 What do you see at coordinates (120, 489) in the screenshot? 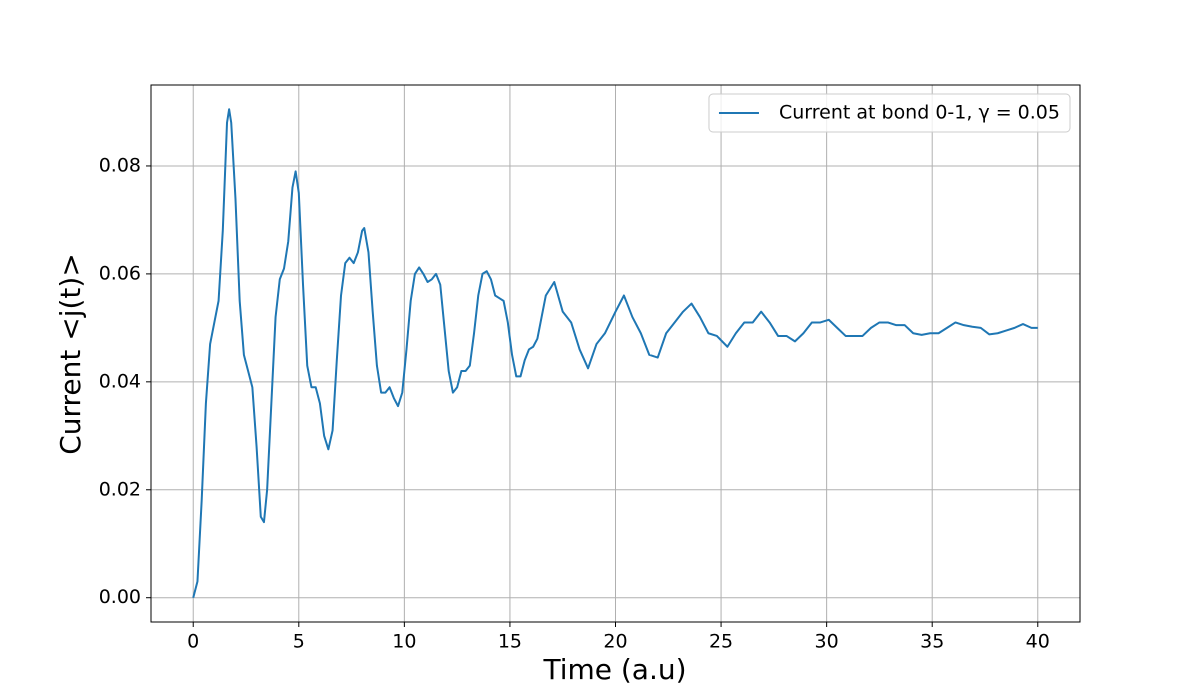
I see `y-tick-label: 0.02` at bounding box center [120, 489].